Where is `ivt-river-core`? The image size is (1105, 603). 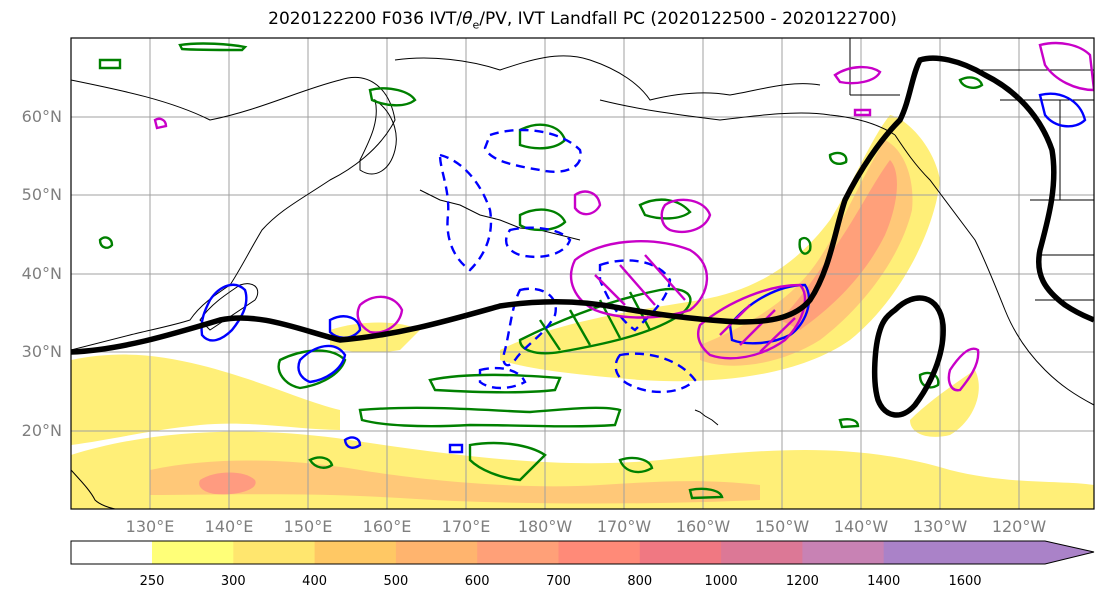 ivt-river-core is located at coordinates (806, 253).